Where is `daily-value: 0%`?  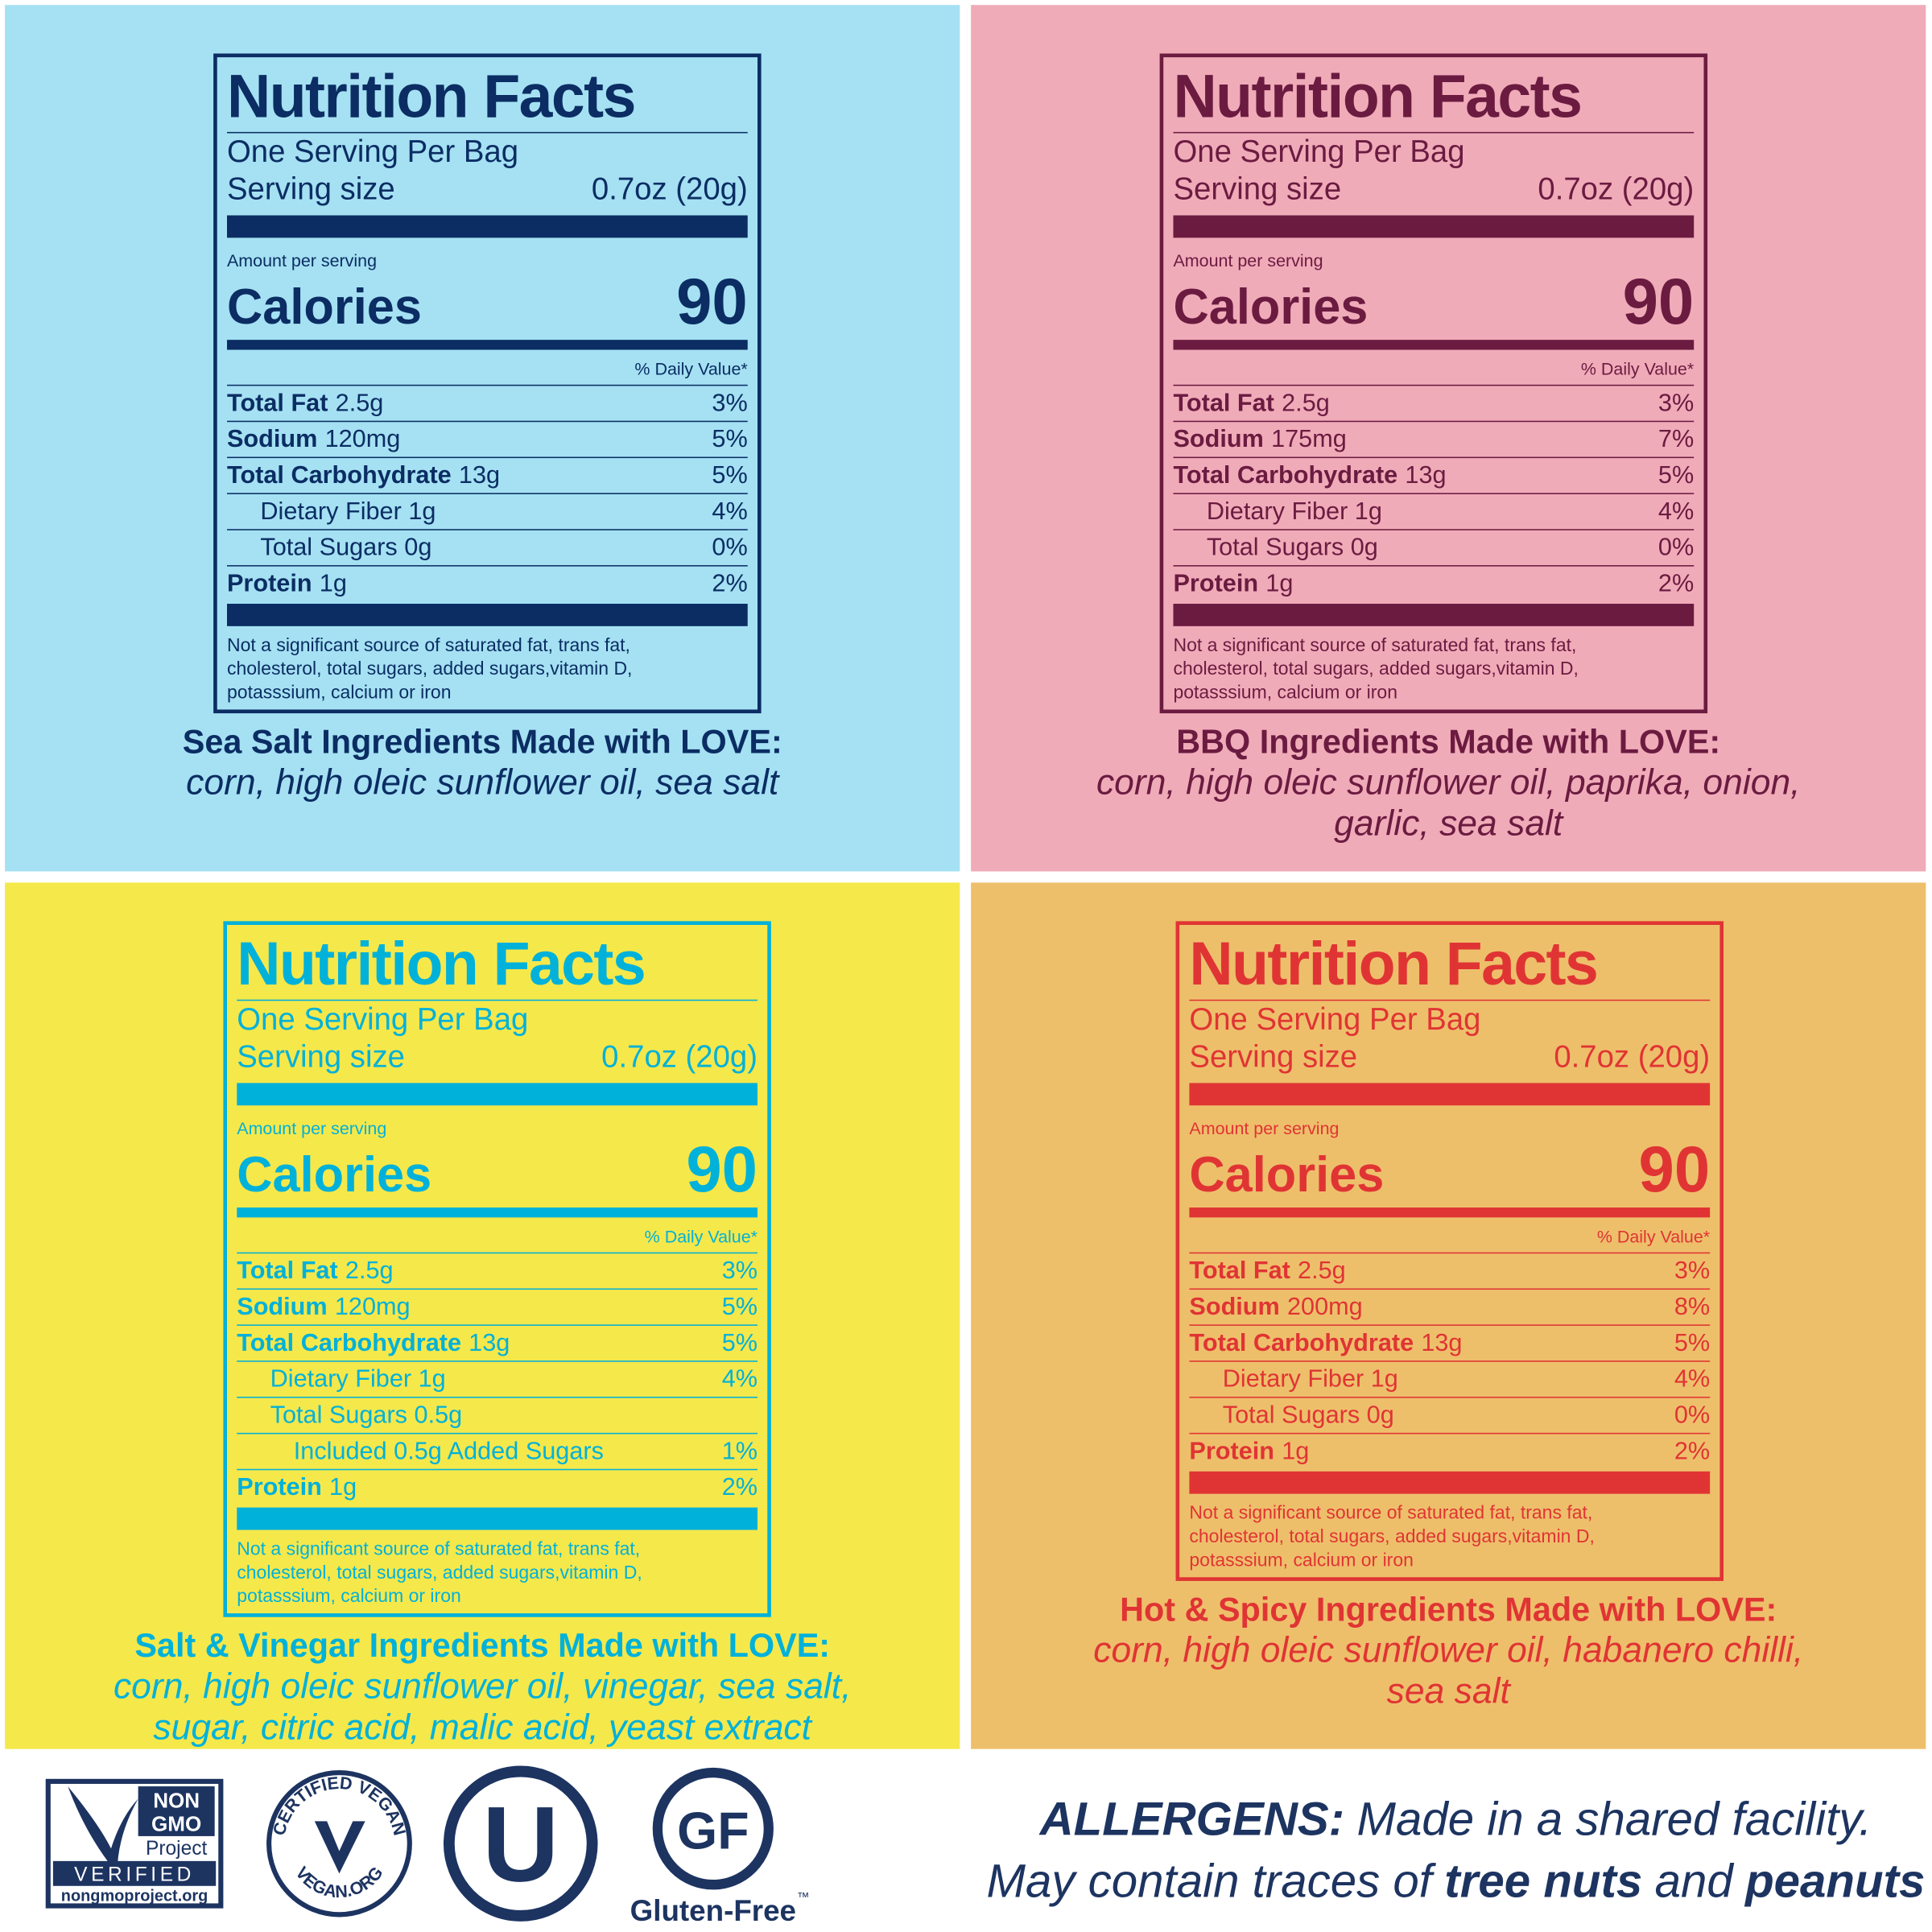 daily-value: 0% is located at coordinates (1676, 548).